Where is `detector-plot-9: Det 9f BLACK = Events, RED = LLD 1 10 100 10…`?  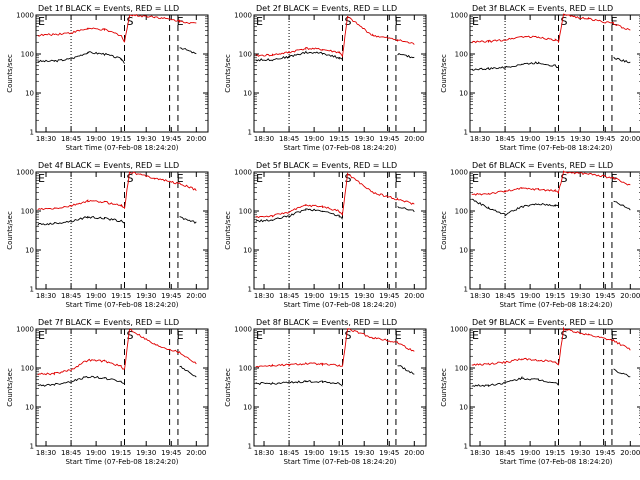
detector-plot-9: Det 9f BLACK = Events, RED = LLD 1 10 100 10… is located at coordinates (540, 392).